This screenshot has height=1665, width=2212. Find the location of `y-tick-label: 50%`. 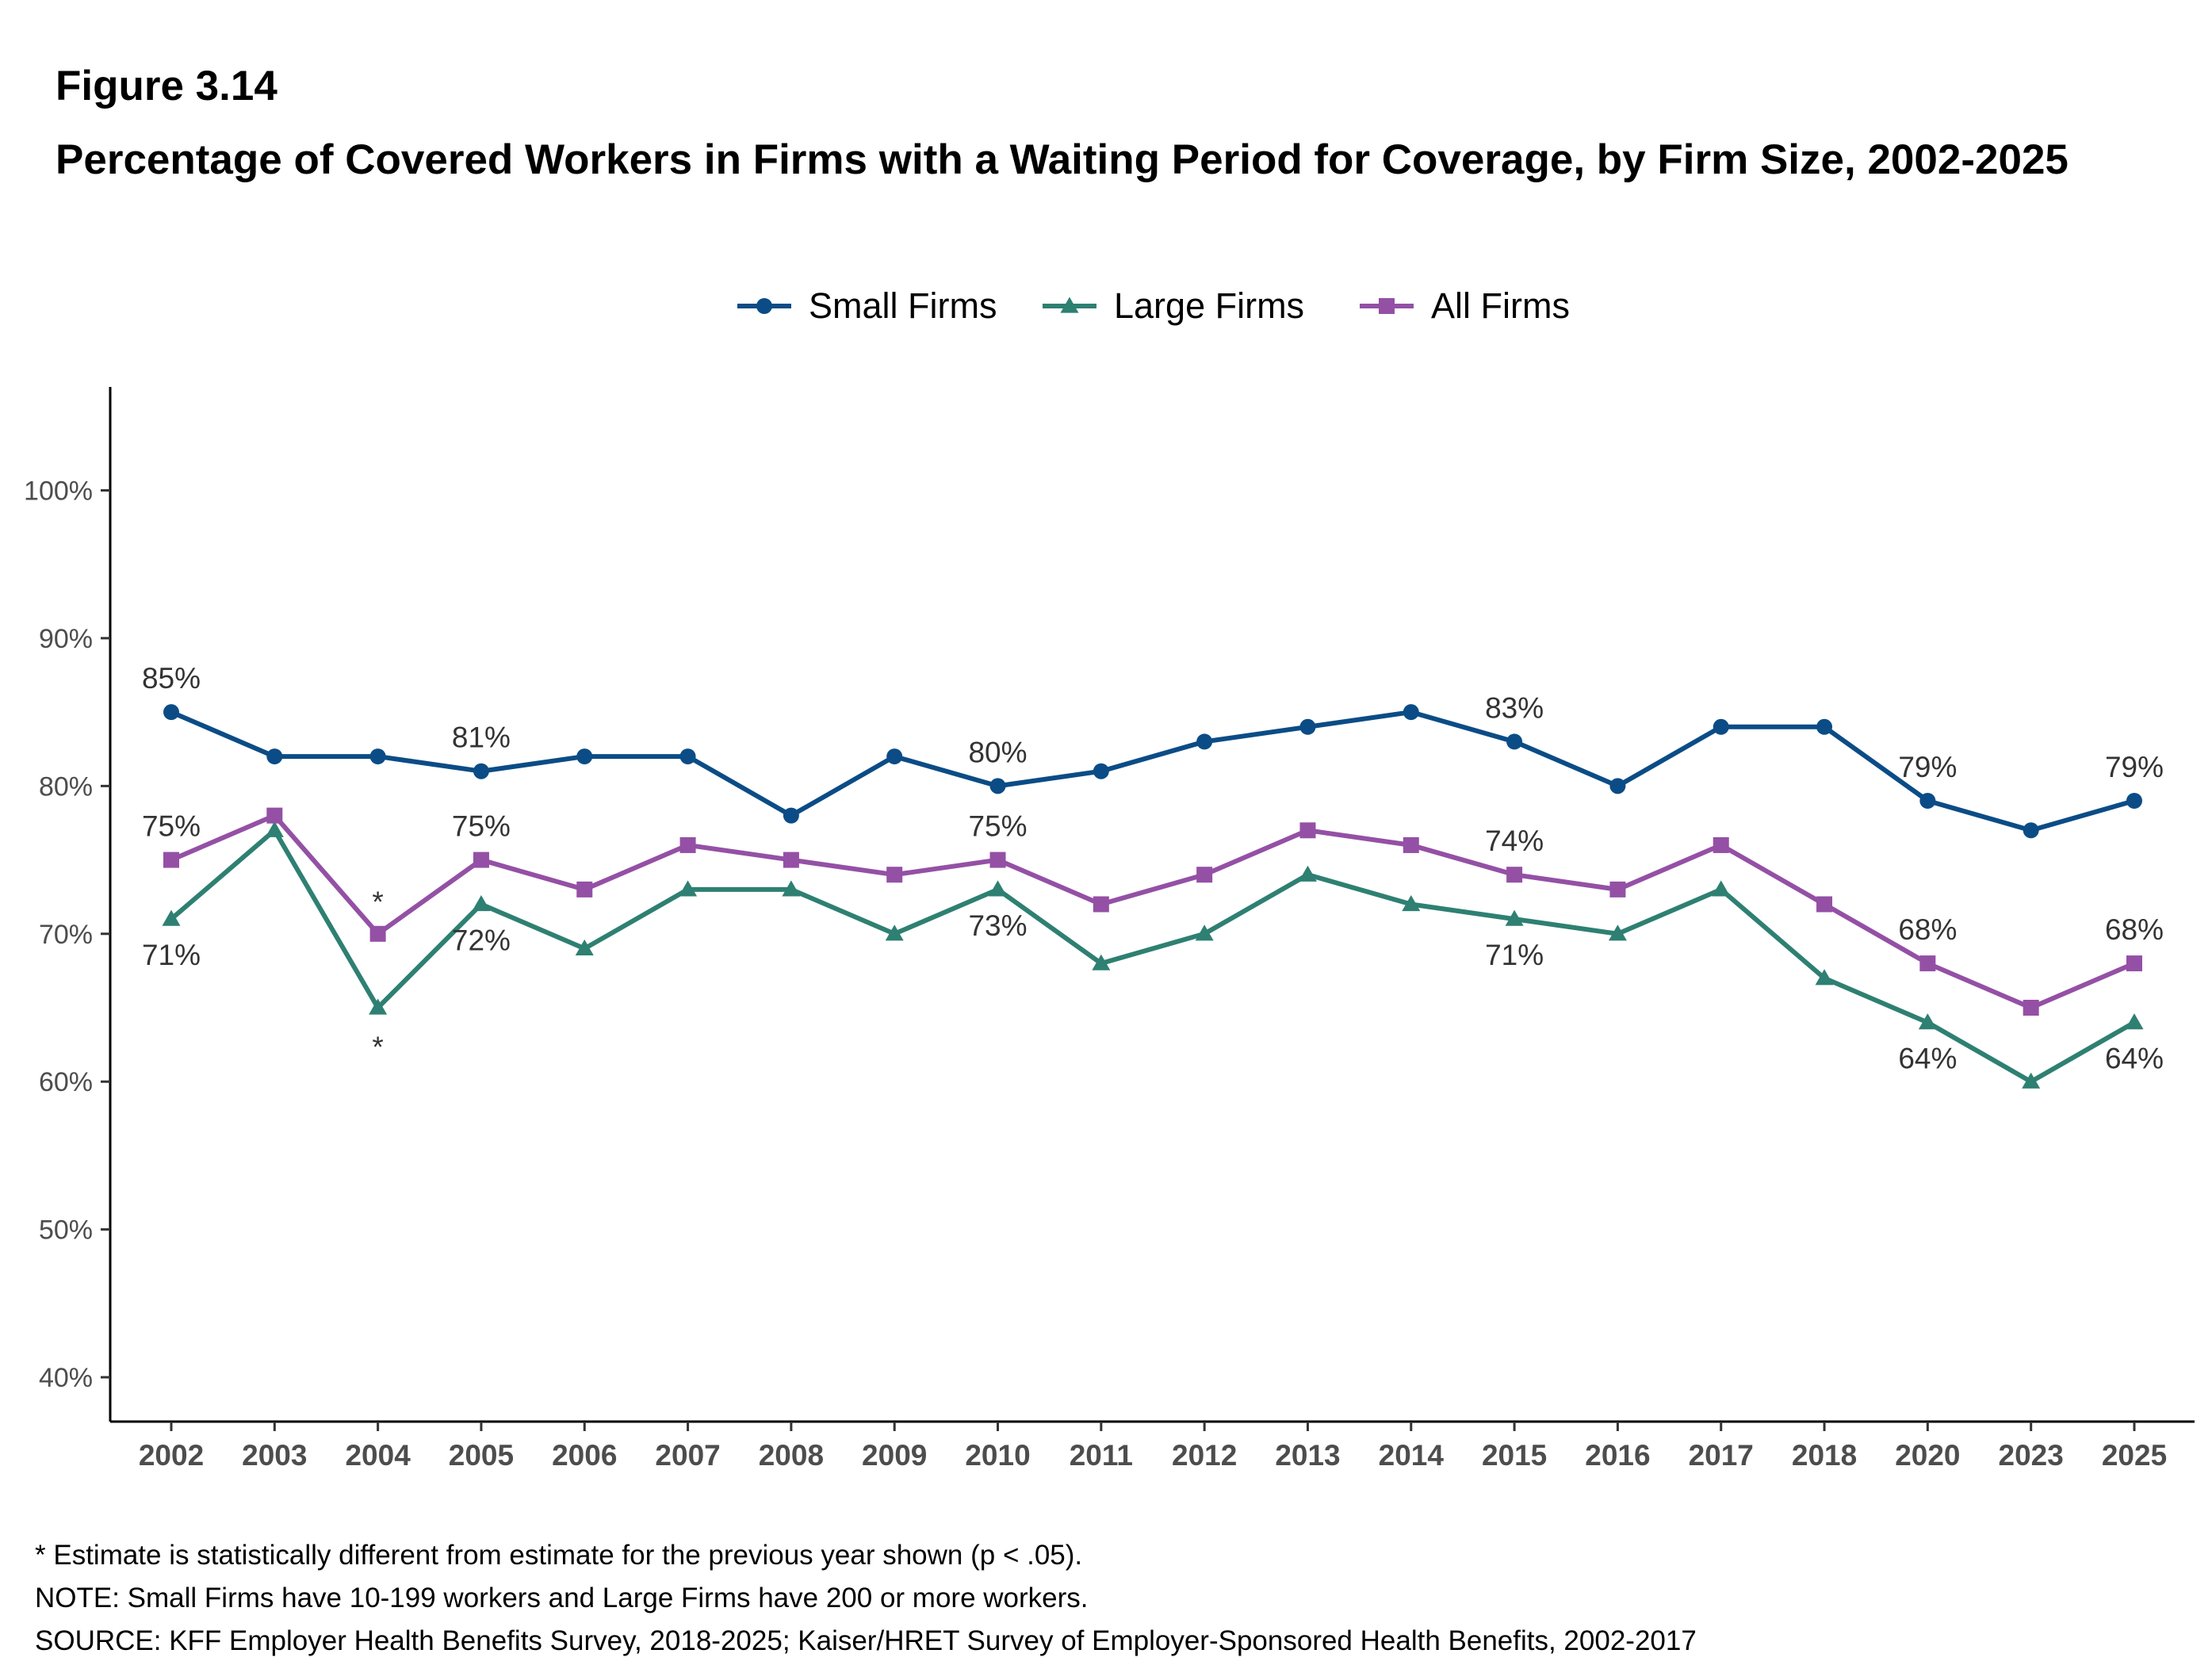

y-tick-label: 50% is located at coordinates (66, 1230).